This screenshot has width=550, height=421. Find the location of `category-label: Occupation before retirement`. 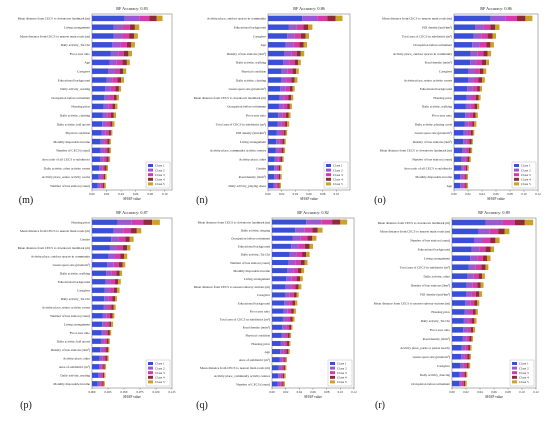

category-label: Occupation before retirement is located at coordinates (430, 384).